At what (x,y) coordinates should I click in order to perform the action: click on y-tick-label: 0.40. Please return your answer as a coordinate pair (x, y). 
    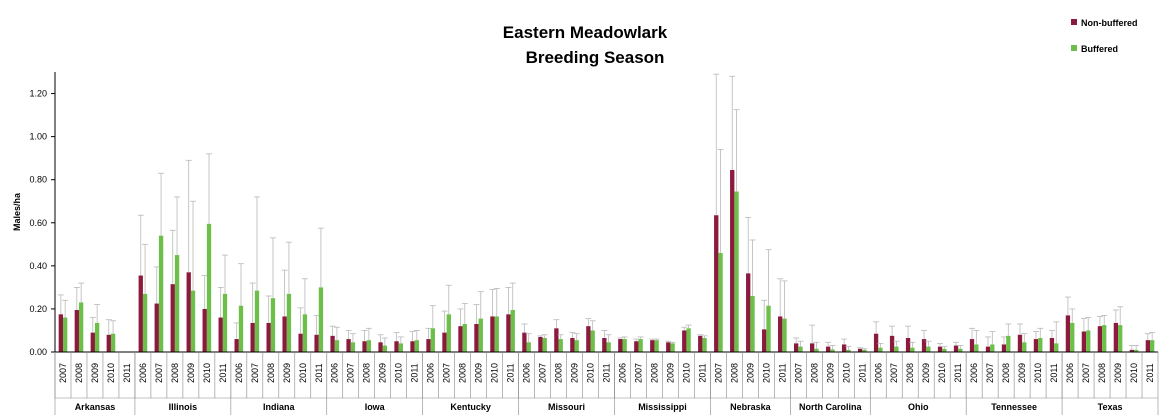
    Looking at the image, I should click on (38, 266).